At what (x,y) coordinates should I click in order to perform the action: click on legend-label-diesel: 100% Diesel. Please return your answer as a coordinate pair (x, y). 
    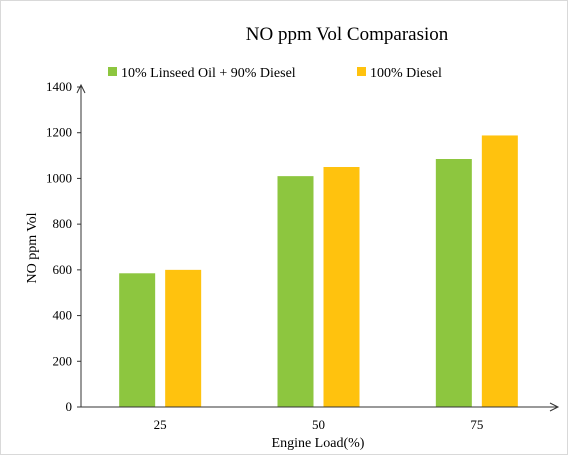
    Looking at the image, I should click on (406, 73).